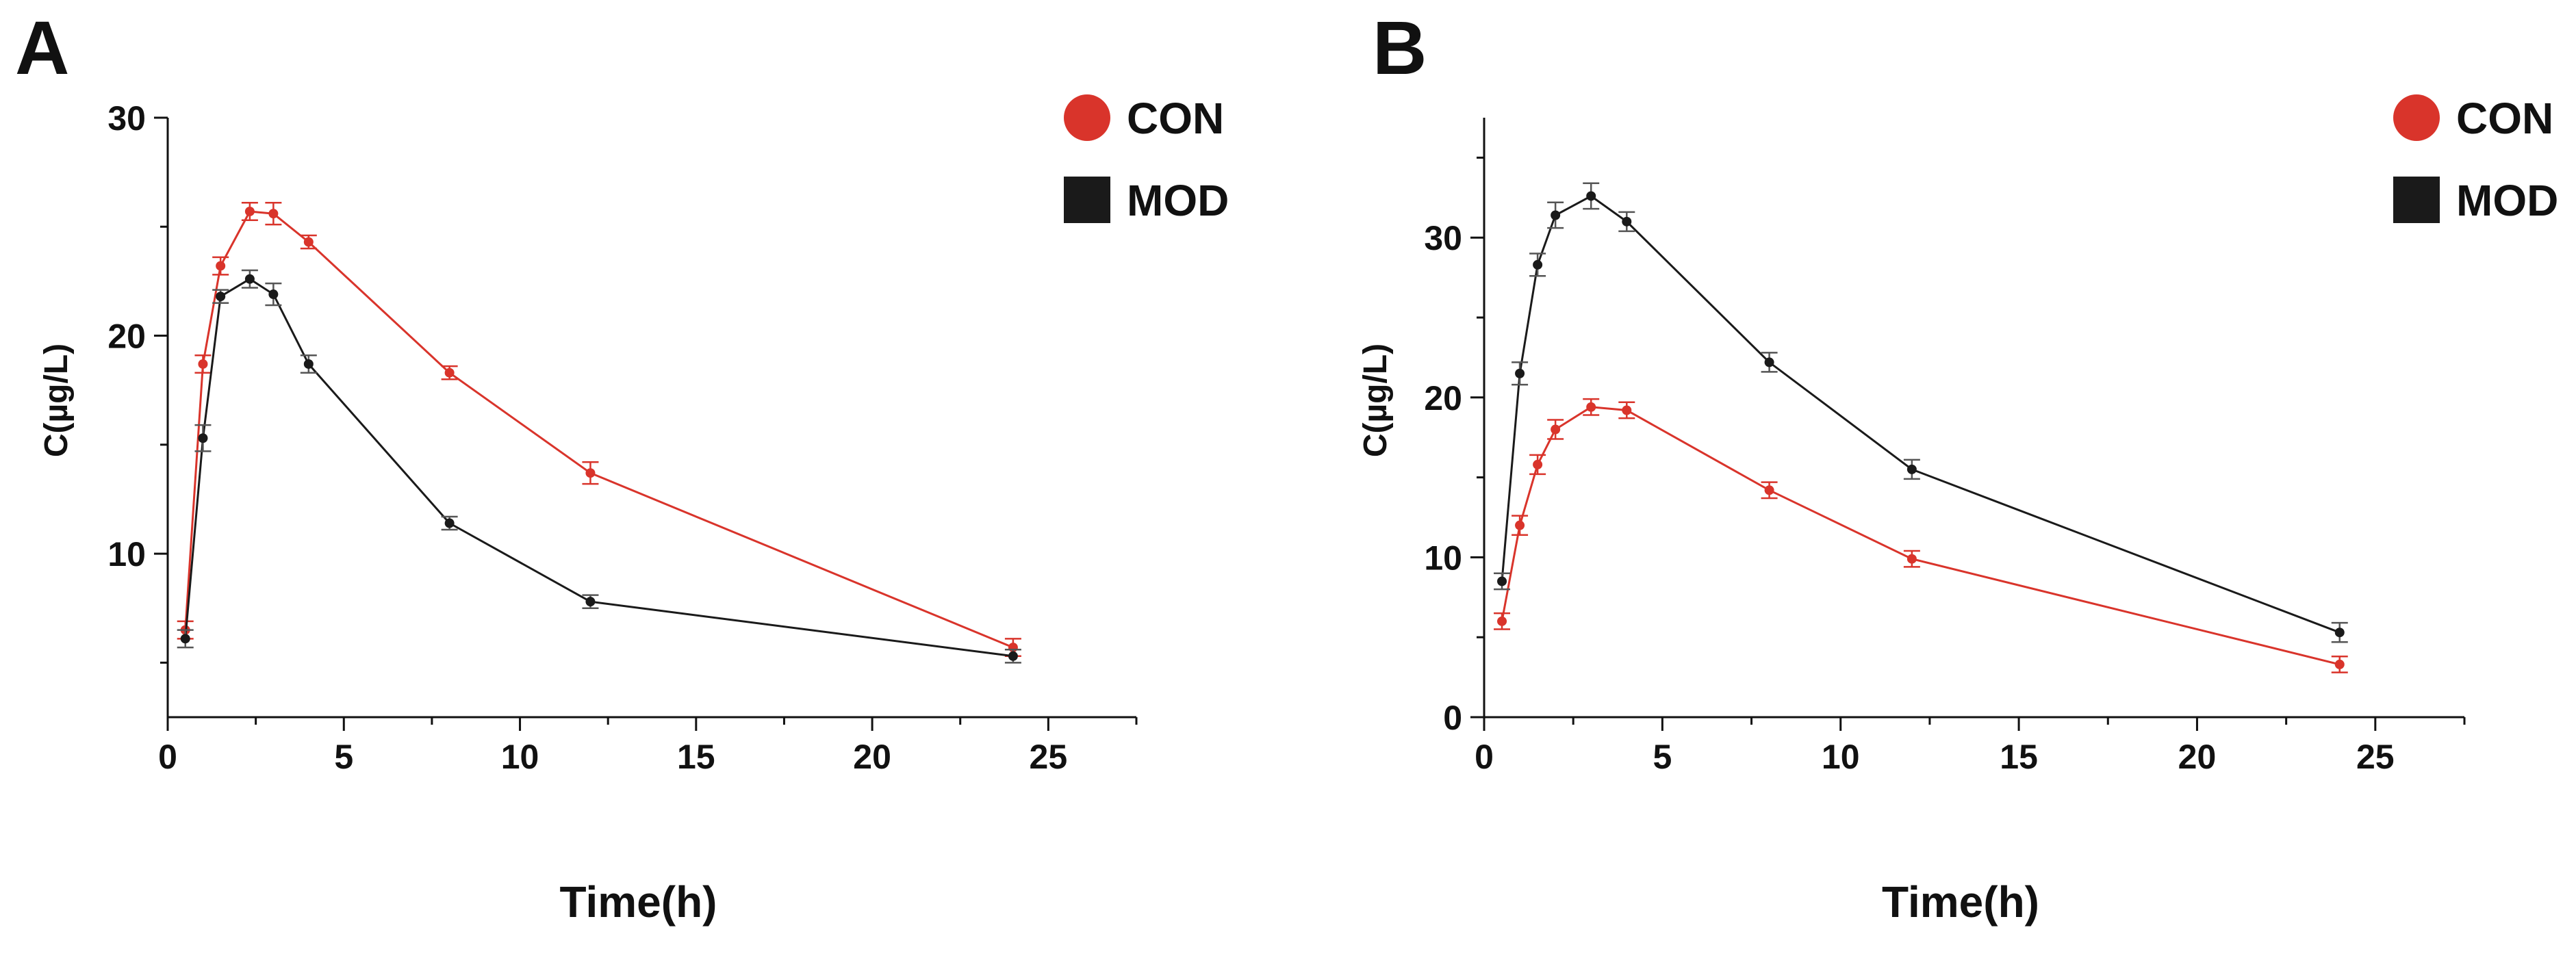  What do you see at coordinates (42, 48) in the screenshot?
I see `panel-letter: A` at bounding box center [42, 48].